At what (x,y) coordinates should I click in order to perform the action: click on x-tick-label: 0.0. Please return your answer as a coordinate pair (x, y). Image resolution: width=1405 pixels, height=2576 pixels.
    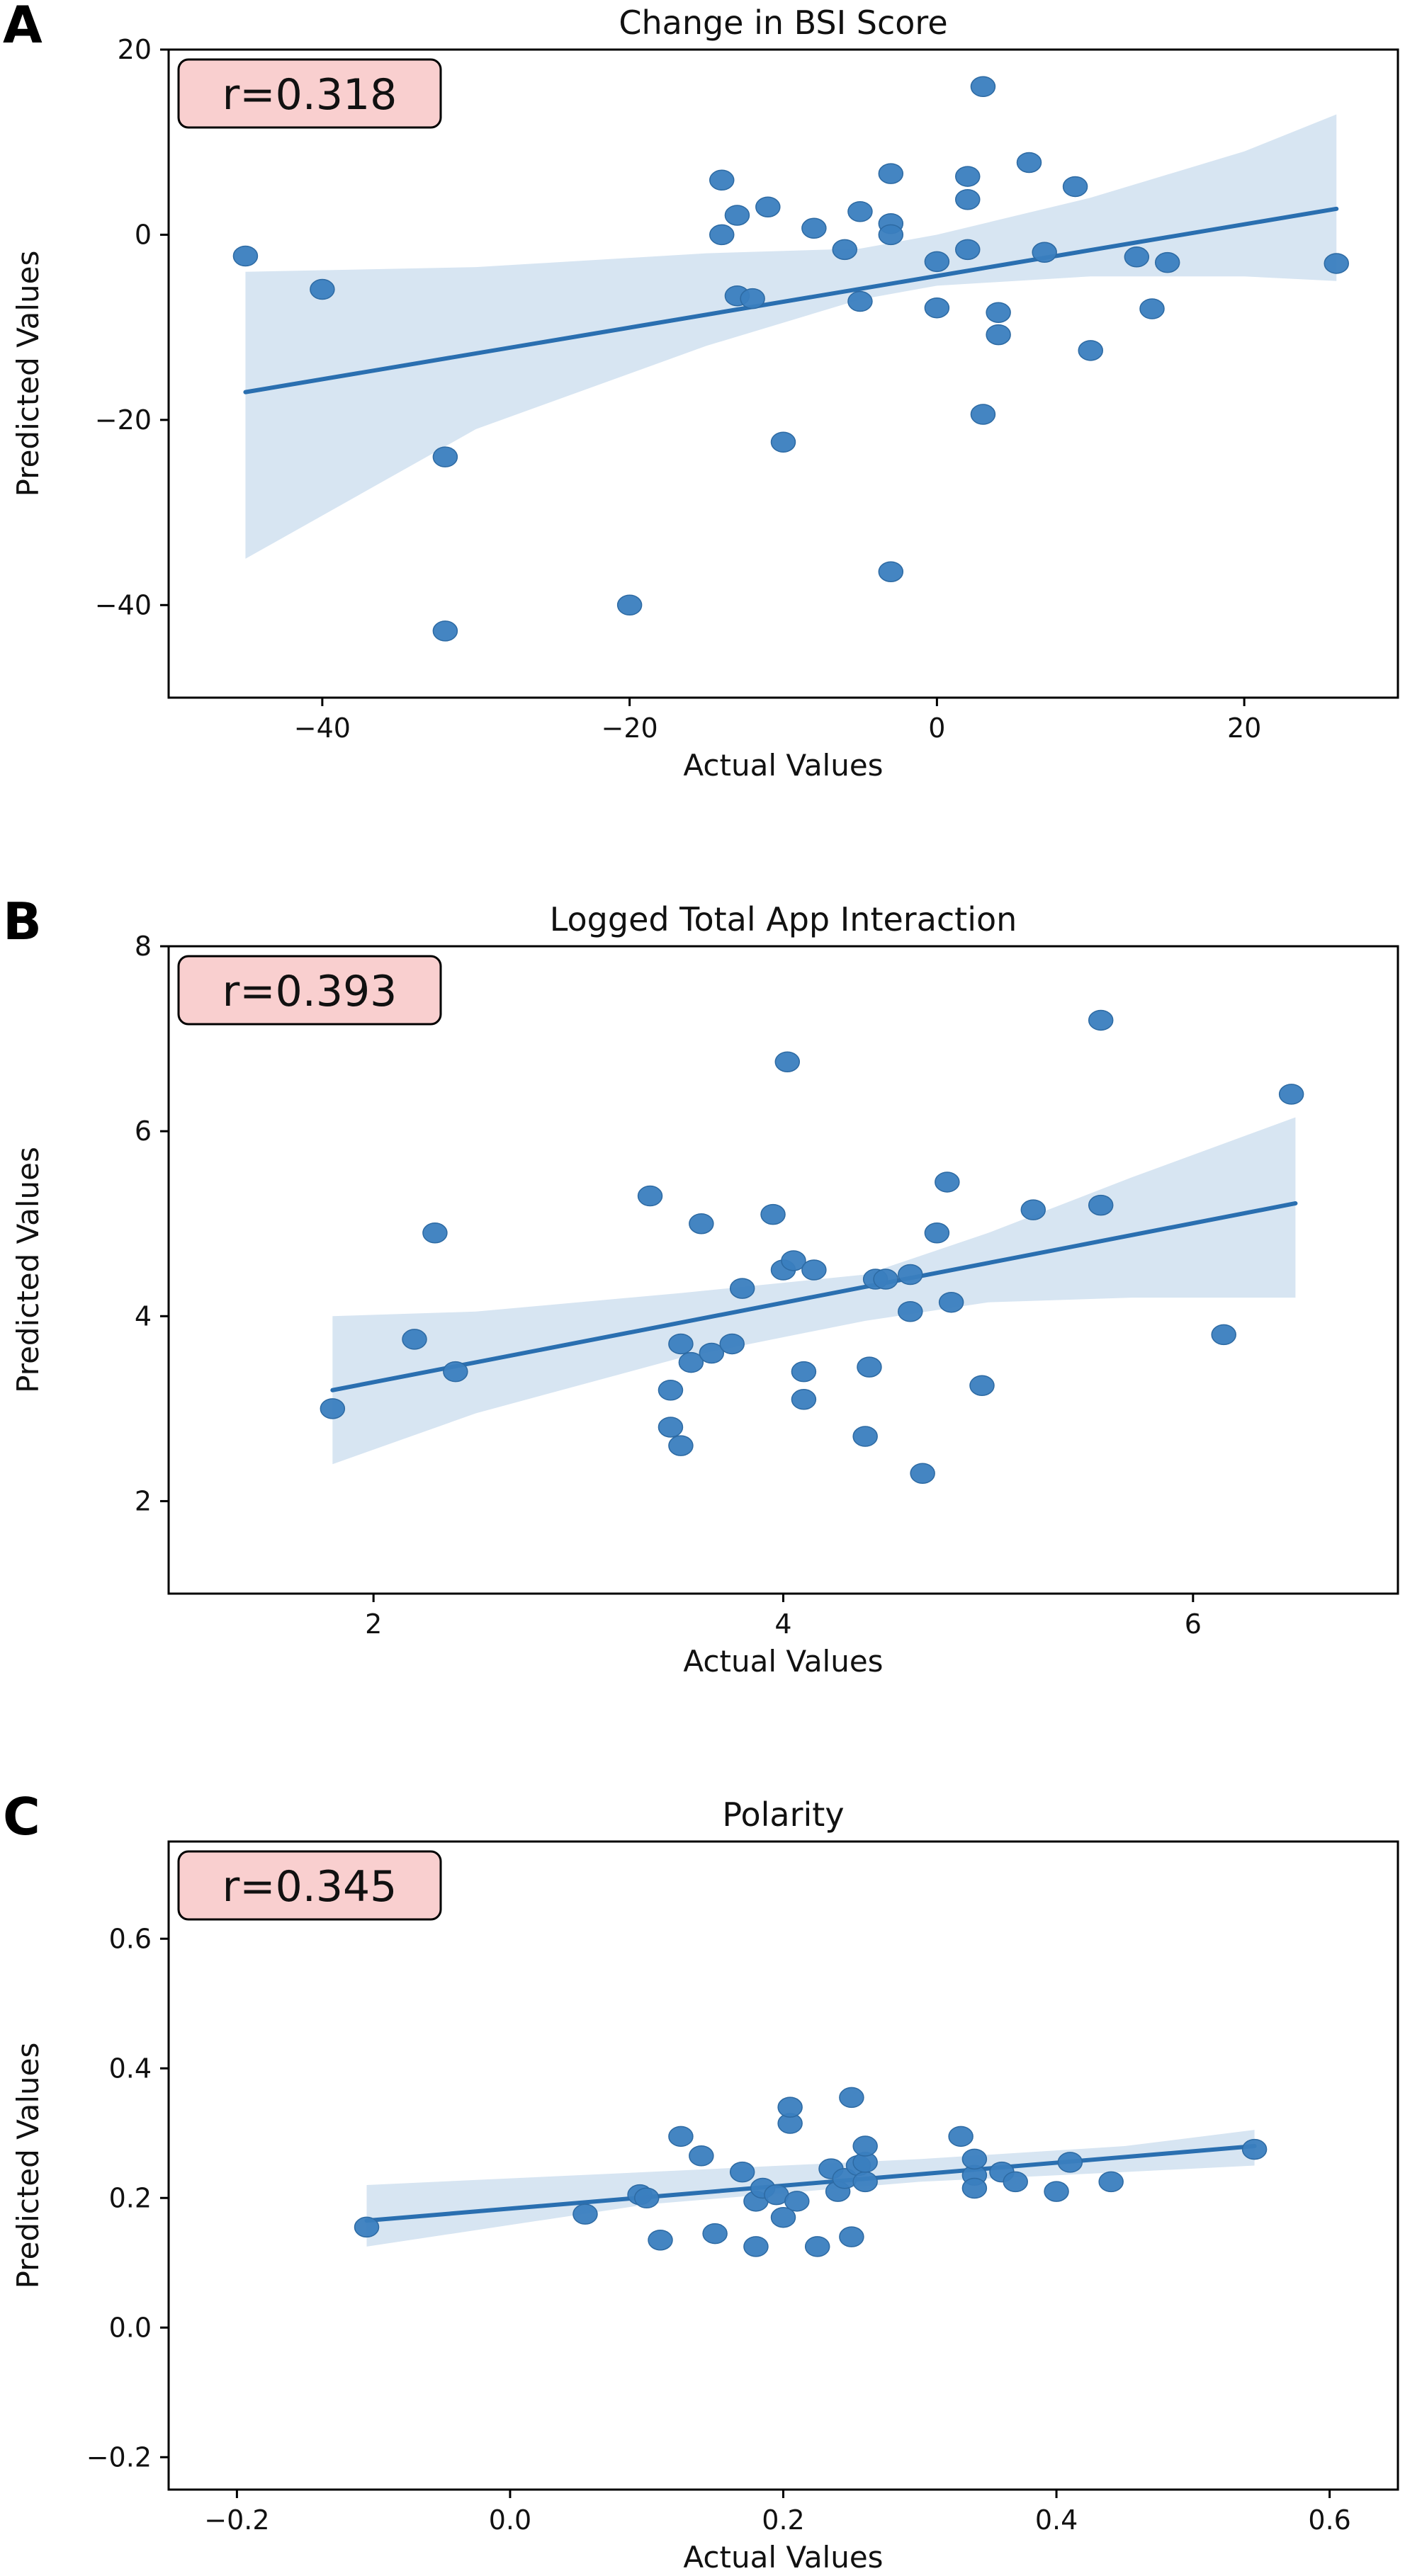
    Looking at the image, I should click on (510, 2520).